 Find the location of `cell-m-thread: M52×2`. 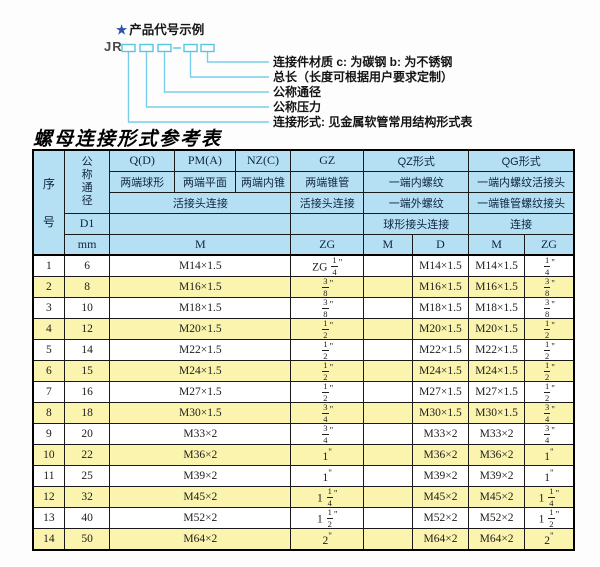

cell-m-thread: M52×2 is located at coordinates (200, 518).